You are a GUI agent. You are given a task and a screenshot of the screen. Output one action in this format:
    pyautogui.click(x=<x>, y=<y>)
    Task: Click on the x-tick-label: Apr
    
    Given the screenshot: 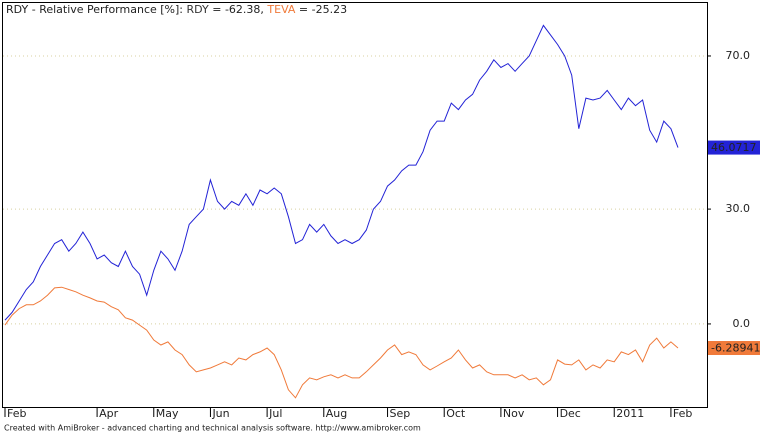 What is the action you would take?
    pyautogui.click(x=109, y=413)
    